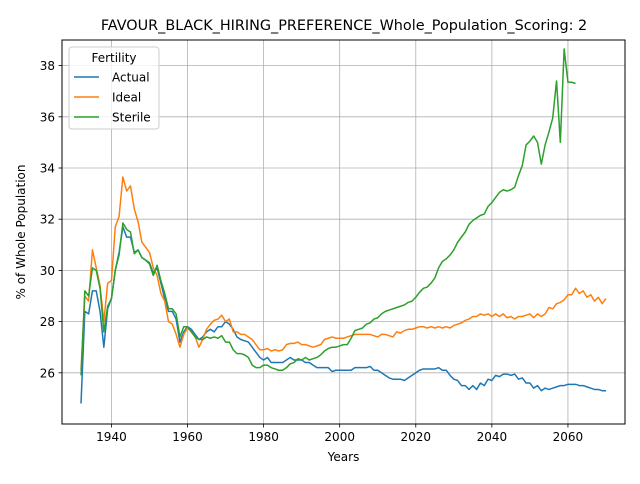 Image resolution: width=640 pixels, height=484 pixels. I want to click on legend-label-ideal: Ideal, so click(126, 98).